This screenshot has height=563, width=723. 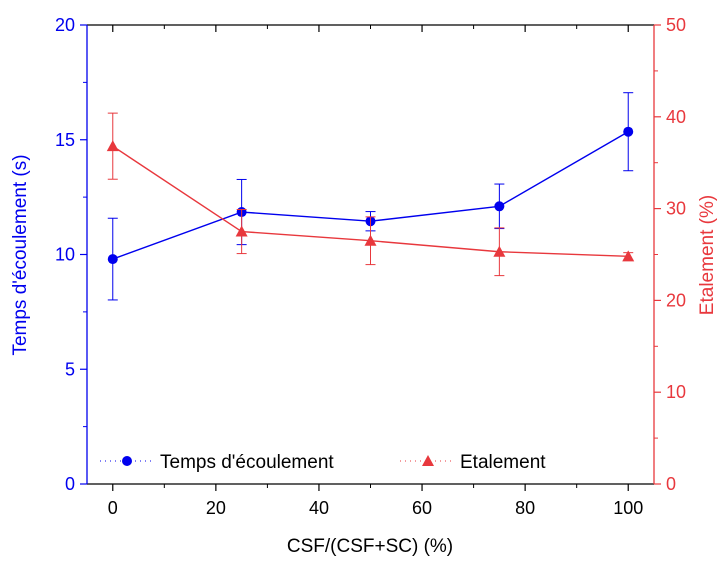 I want to click on y-right-tick-label: 0, so click(x=671, y=484).